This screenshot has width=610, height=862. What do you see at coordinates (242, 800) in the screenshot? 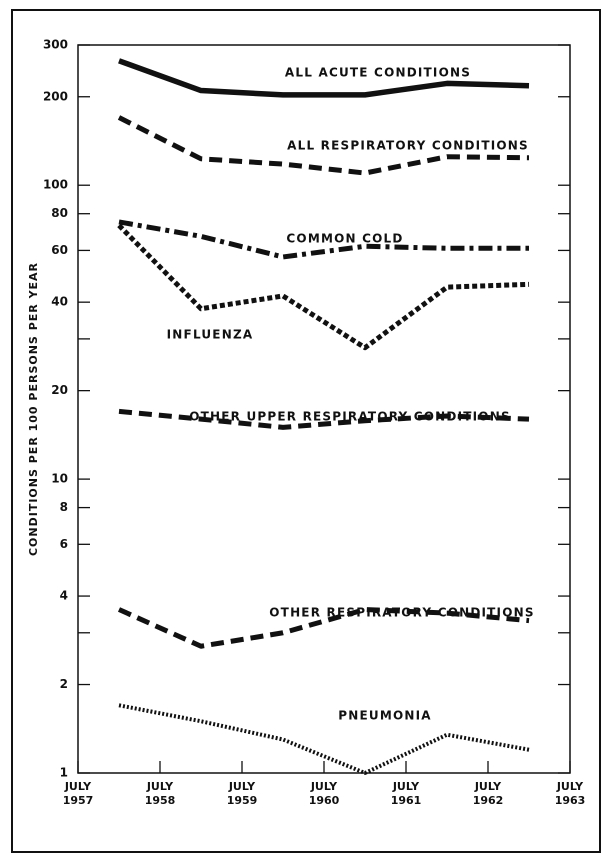
I see `x-tick-label: 1959` at bounding box center [242, 800].